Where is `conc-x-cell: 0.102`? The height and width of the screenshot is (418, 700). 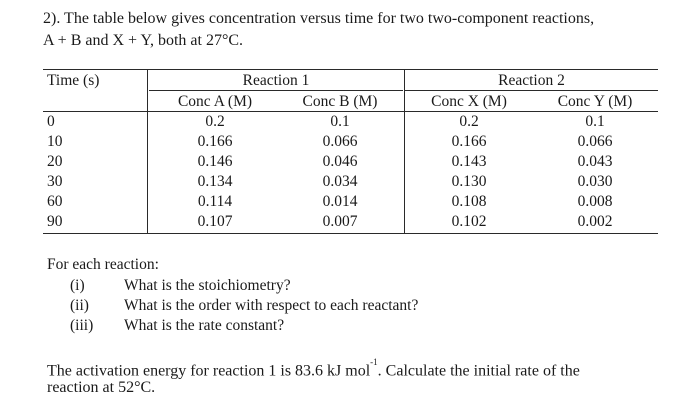 conc-x-cell: 0.102 is located at coordinates (469, 221).